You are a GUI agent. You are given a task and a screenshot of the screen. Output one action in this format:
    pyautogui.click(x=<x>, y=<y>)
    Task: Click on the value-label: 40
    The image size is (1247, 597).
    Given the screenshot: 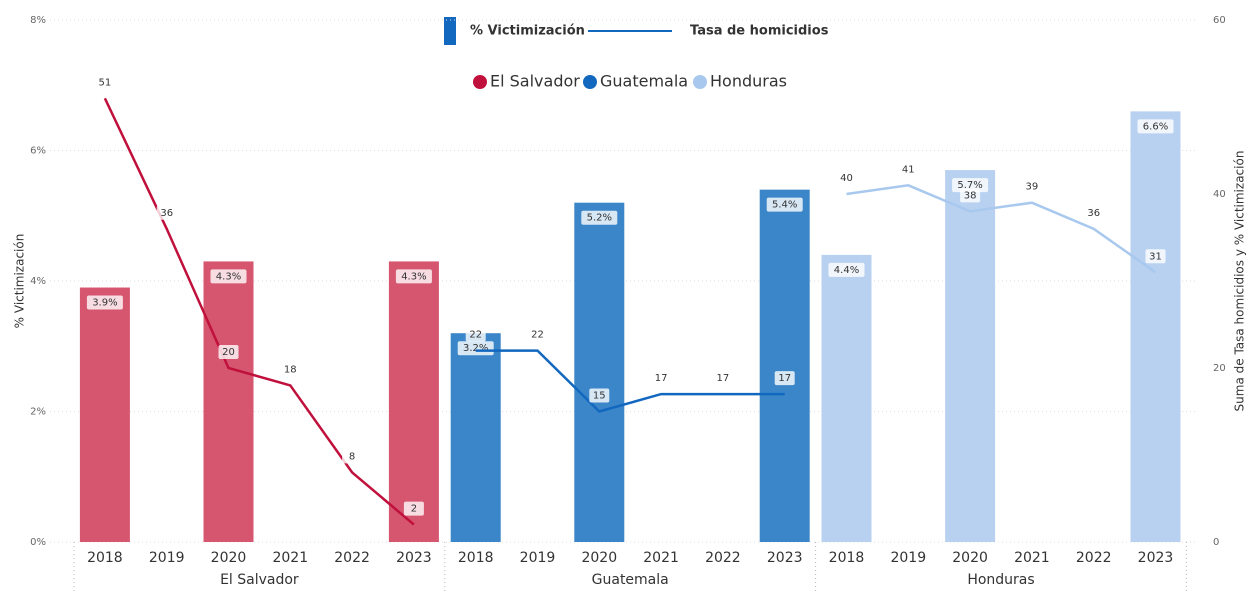 What is the action you would take?
    pyautogui.click(x=846, y=178)
    